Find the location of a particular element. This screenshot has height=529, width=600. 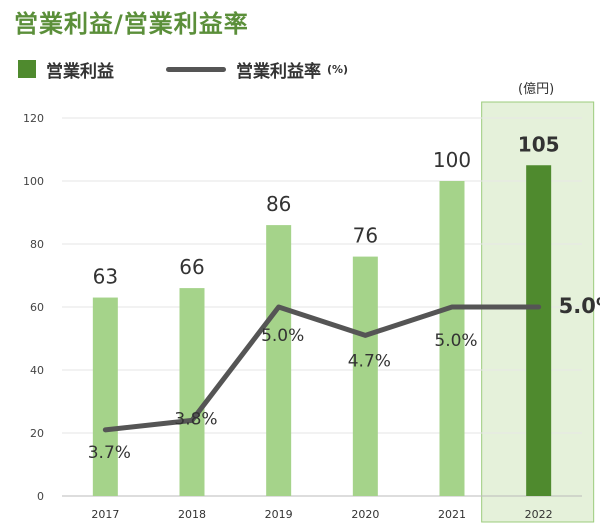

legend-item-operating-profit: 営業利益 is located at coordinates (66, 69).